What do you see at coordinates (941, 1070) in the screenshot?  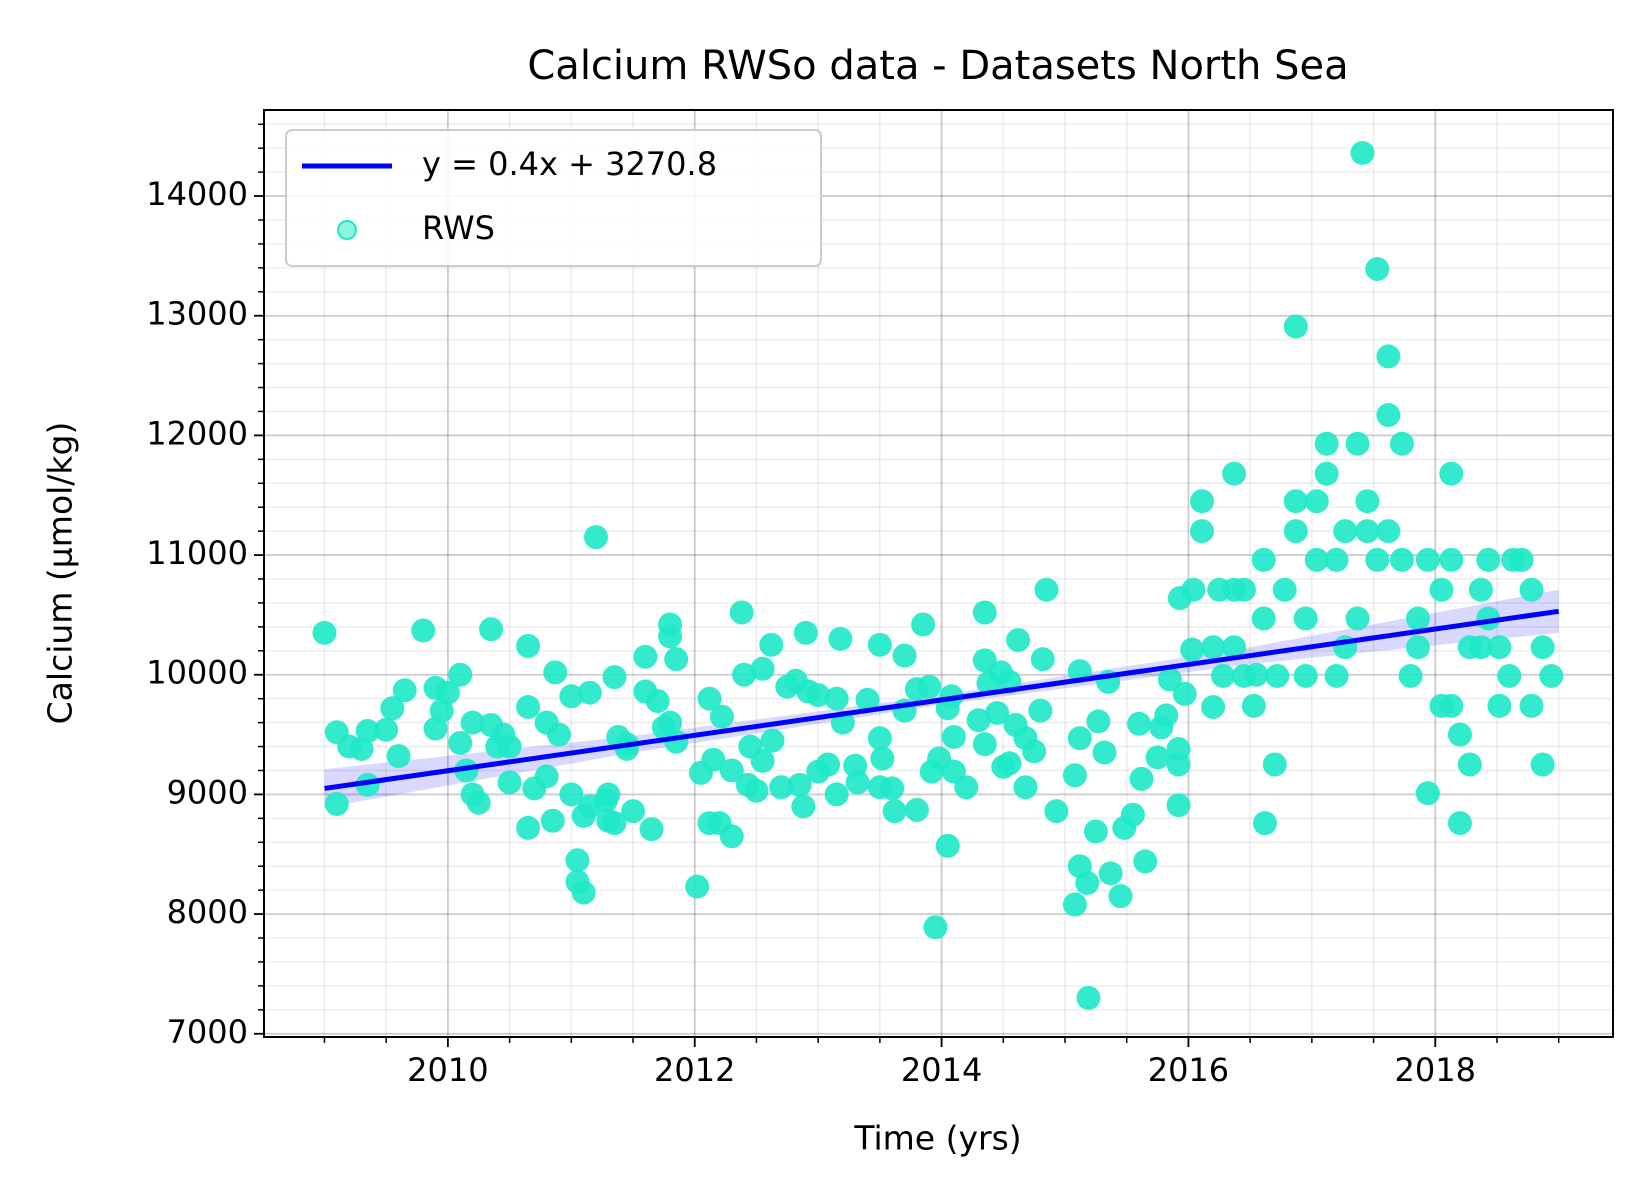 I see `x-tick-label: 2014` at bounding box center [941, 1070].